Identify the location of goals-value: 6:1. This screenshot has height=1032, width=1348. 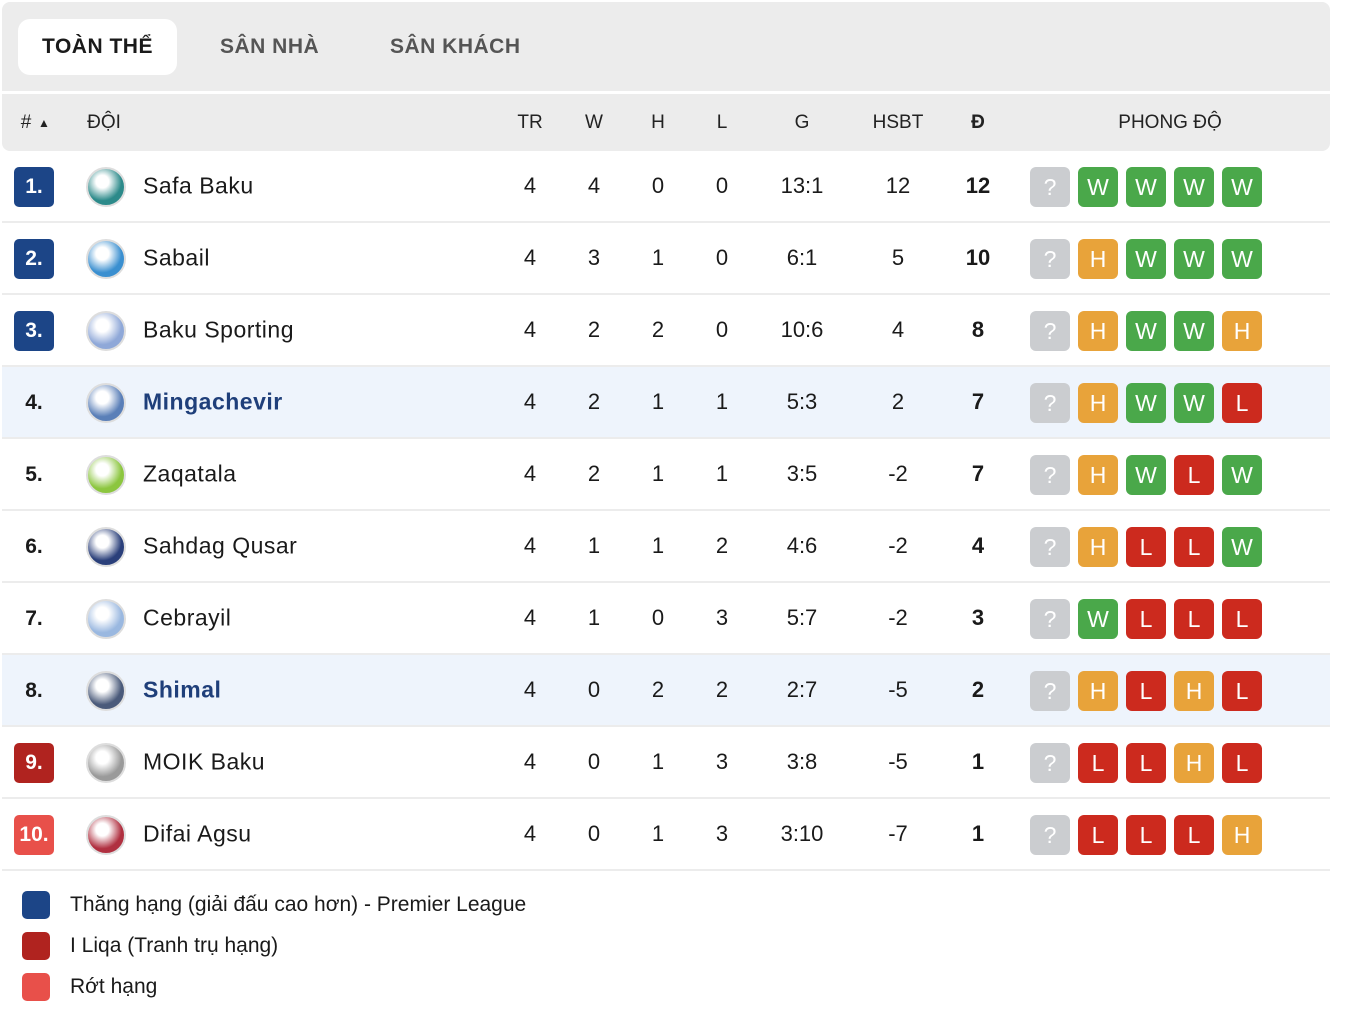
(802, 257).